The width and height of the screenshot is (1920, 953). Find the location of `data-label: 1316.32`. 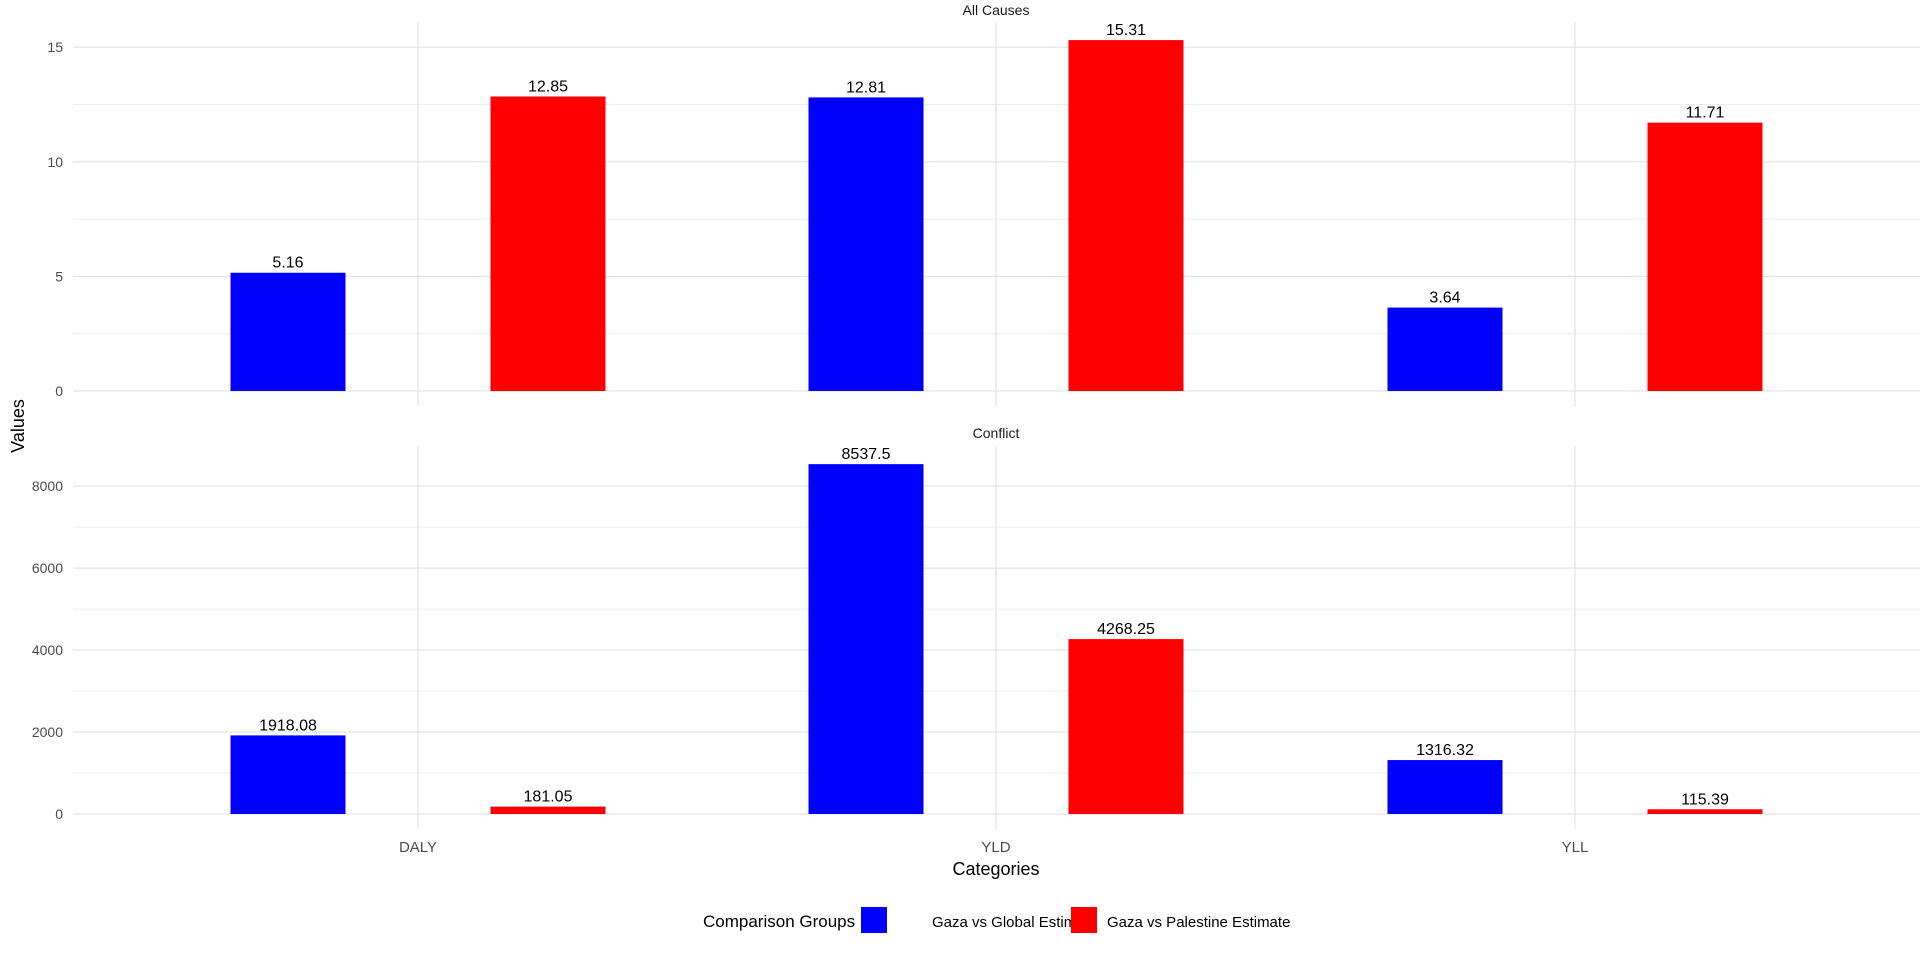

data-label: 1316.32 is located at coordinates (1445, 750).